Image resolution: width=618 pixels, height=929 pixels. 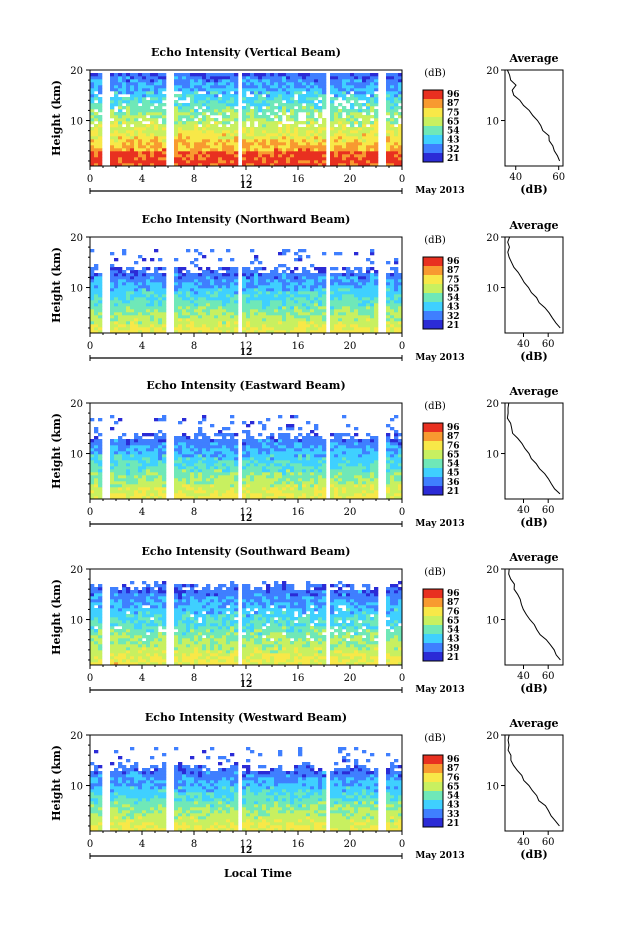 I want to click on y-tick-label: 20, so click(x=76, y=71).